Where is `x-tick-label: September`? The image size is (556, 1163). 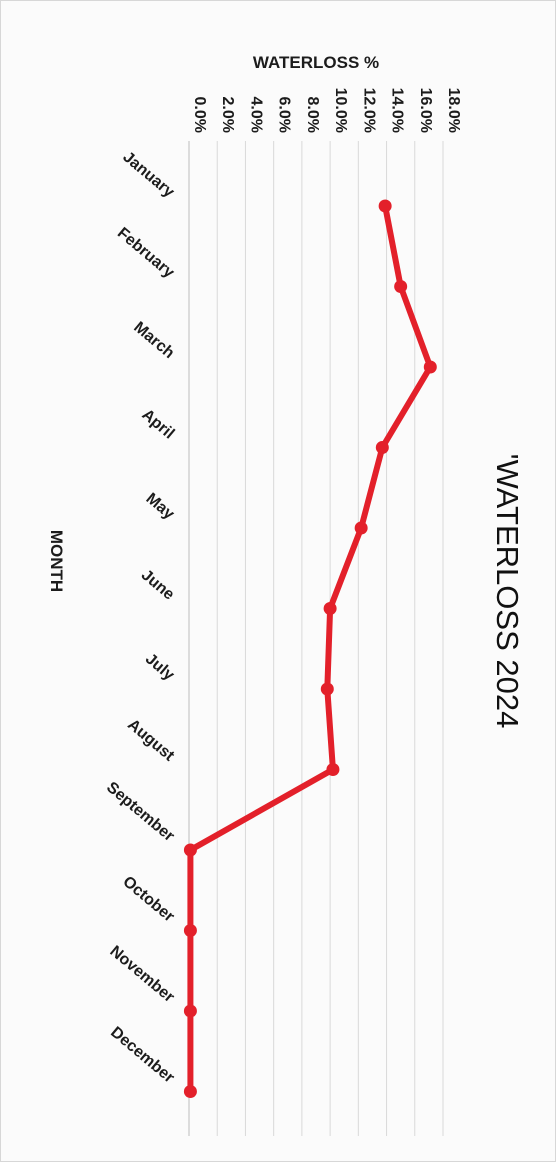
x-tick-label: September is located at coordinates (140, 812).